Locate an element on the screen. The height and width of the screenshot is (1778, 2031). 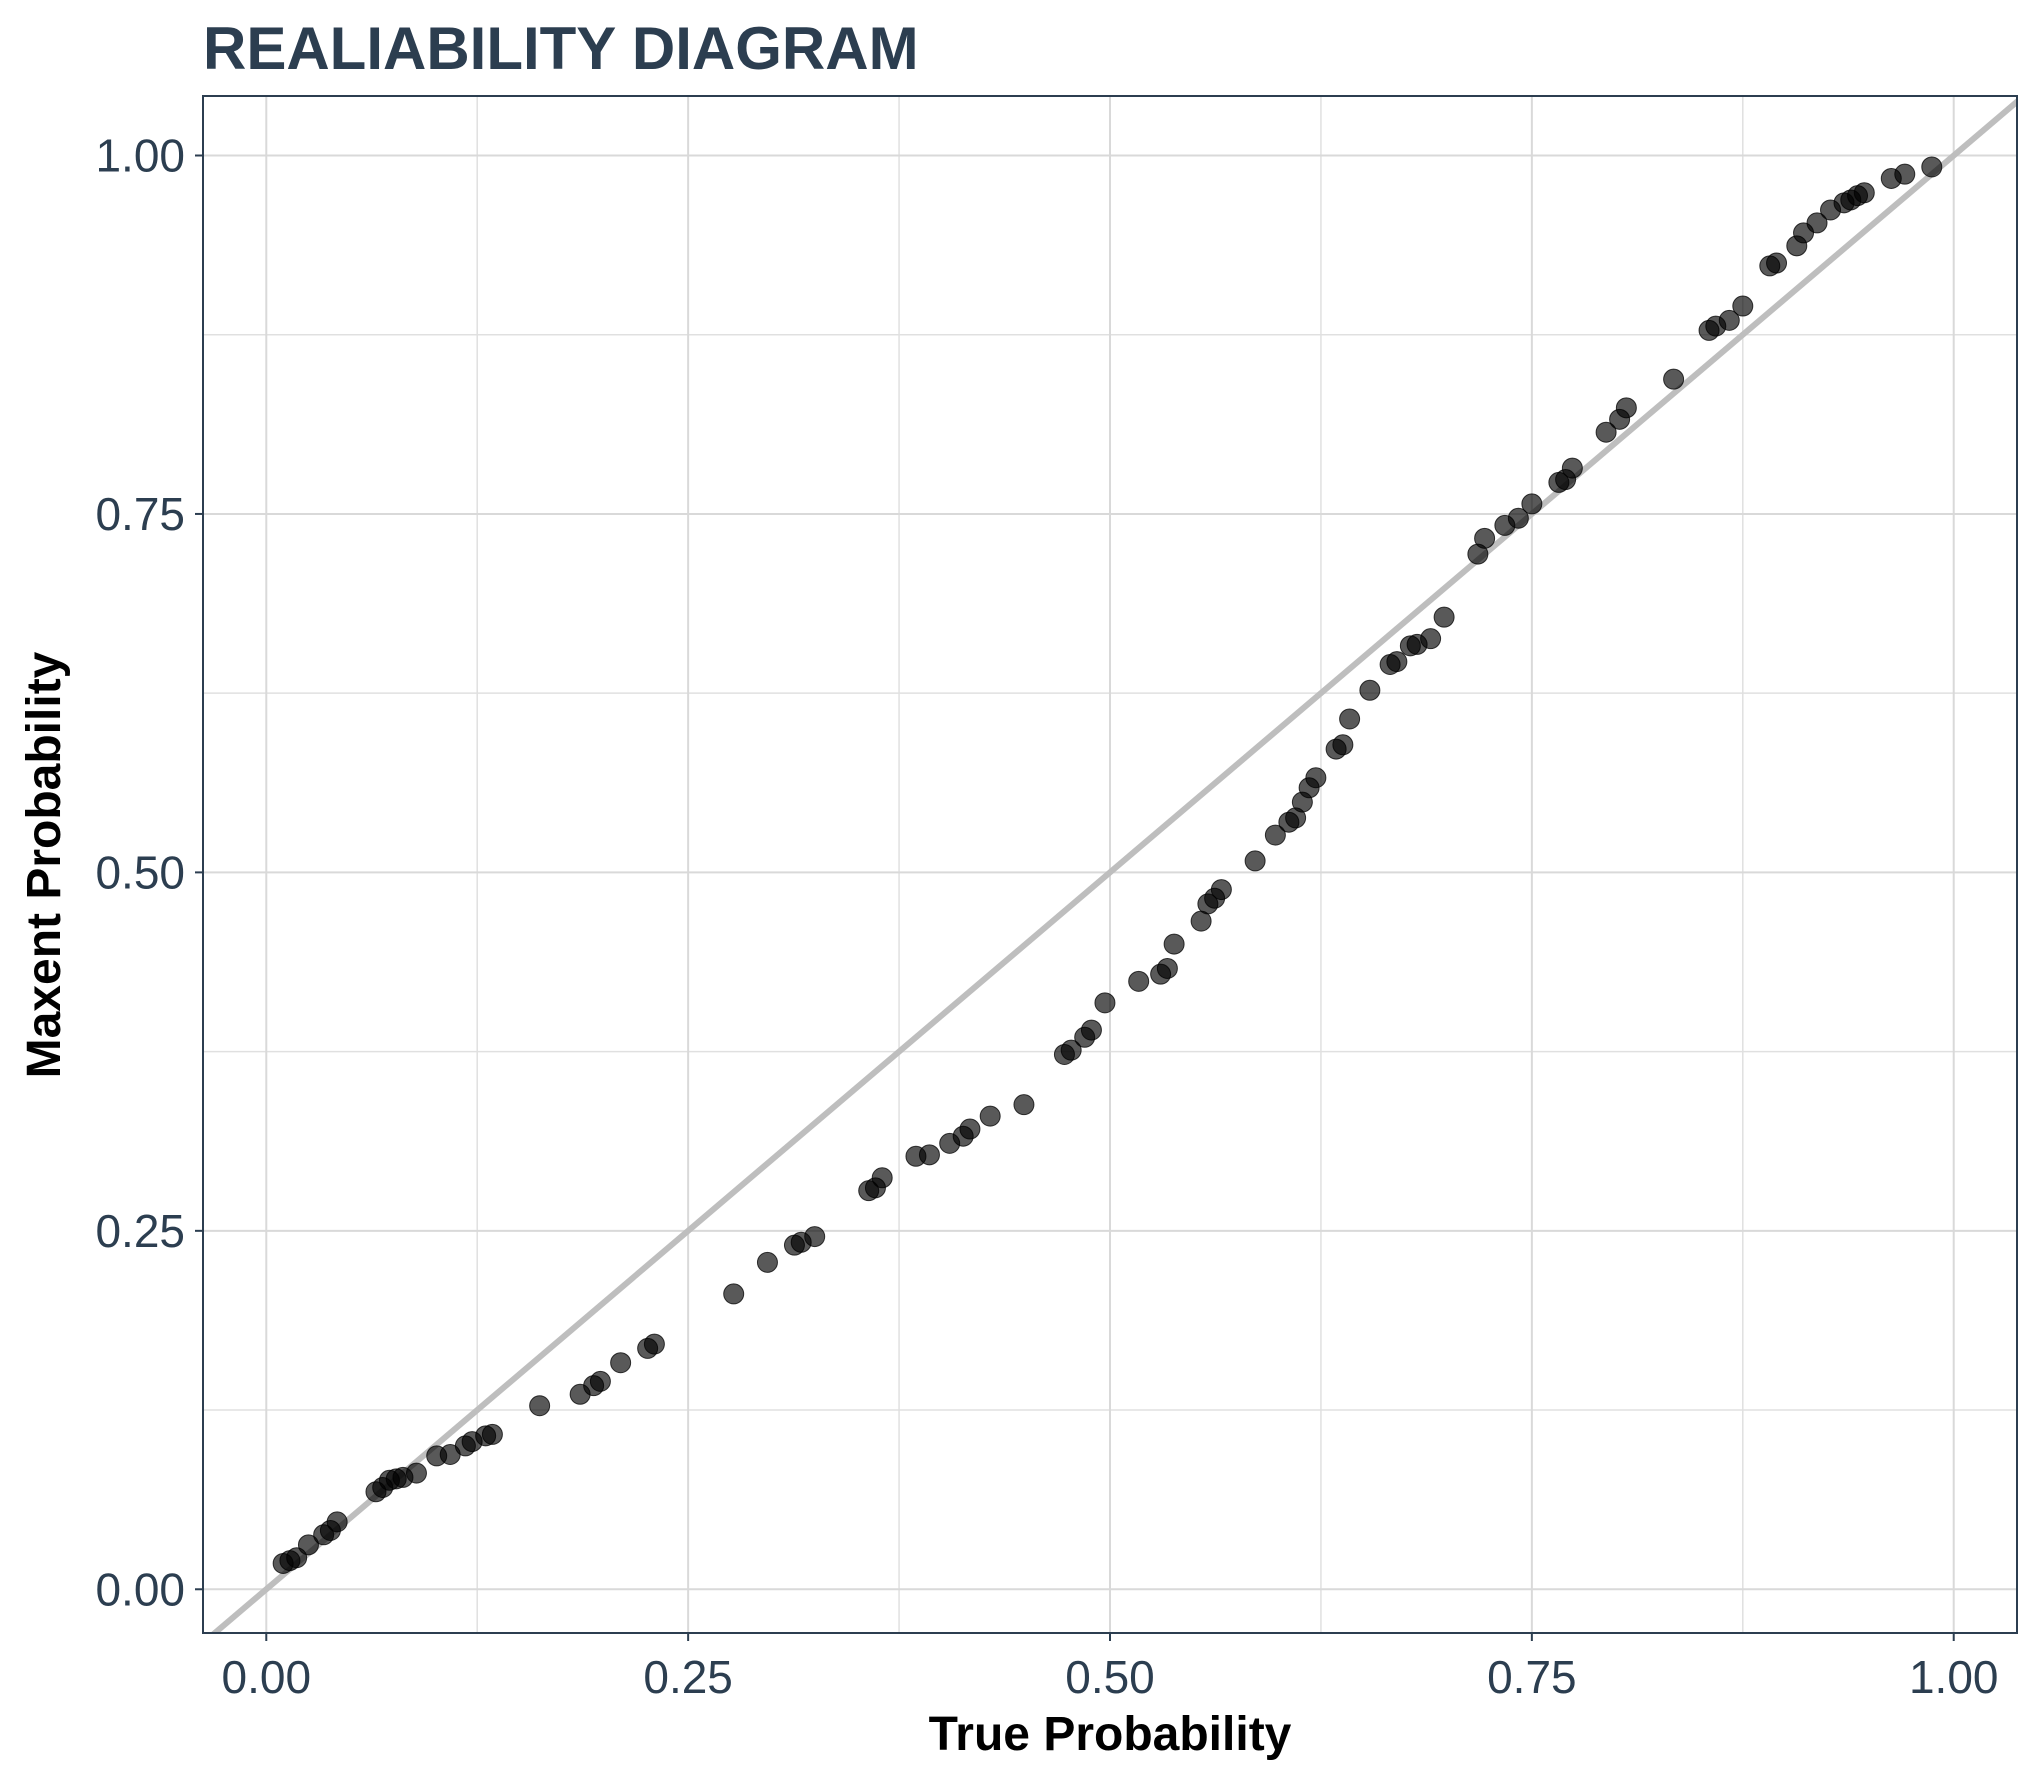
x-tick-label-1: 0.25 is located at coordinates (688, 1677).